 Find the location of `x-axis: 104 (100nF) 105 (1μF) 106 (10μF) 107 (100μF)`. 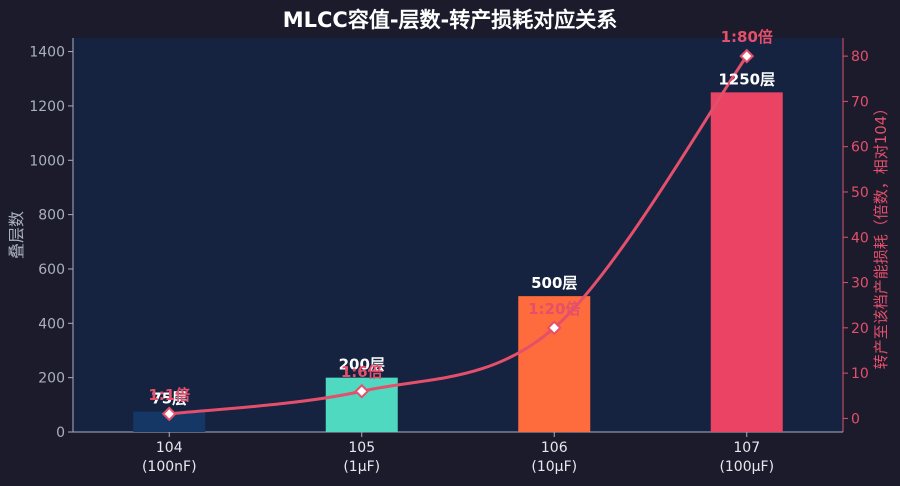

x-axis: 104 (100nF) 105 (1μF) 106 (10μF) 107 (100μF) is located at coordinates (458, 453).